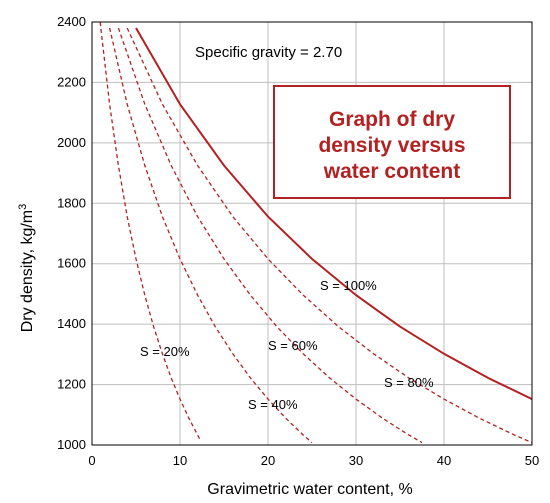 Image resolution: width=550 pixels, height=503 pixels. I want to click on curve-label-s40: S = 40%, so click(273, 404).